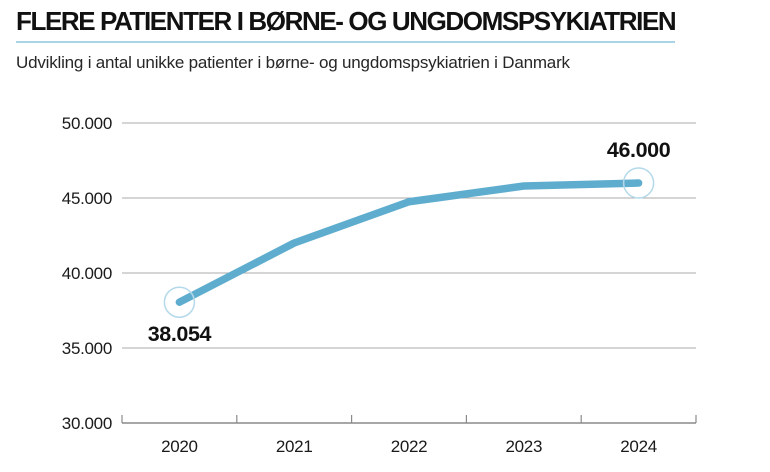 The height and width of the screenshot is (472, 770). What do you see at coordinates (87, 123) in the screenshot?
I see `y-tick-label: 50.000` at bounding box center [87, 123].